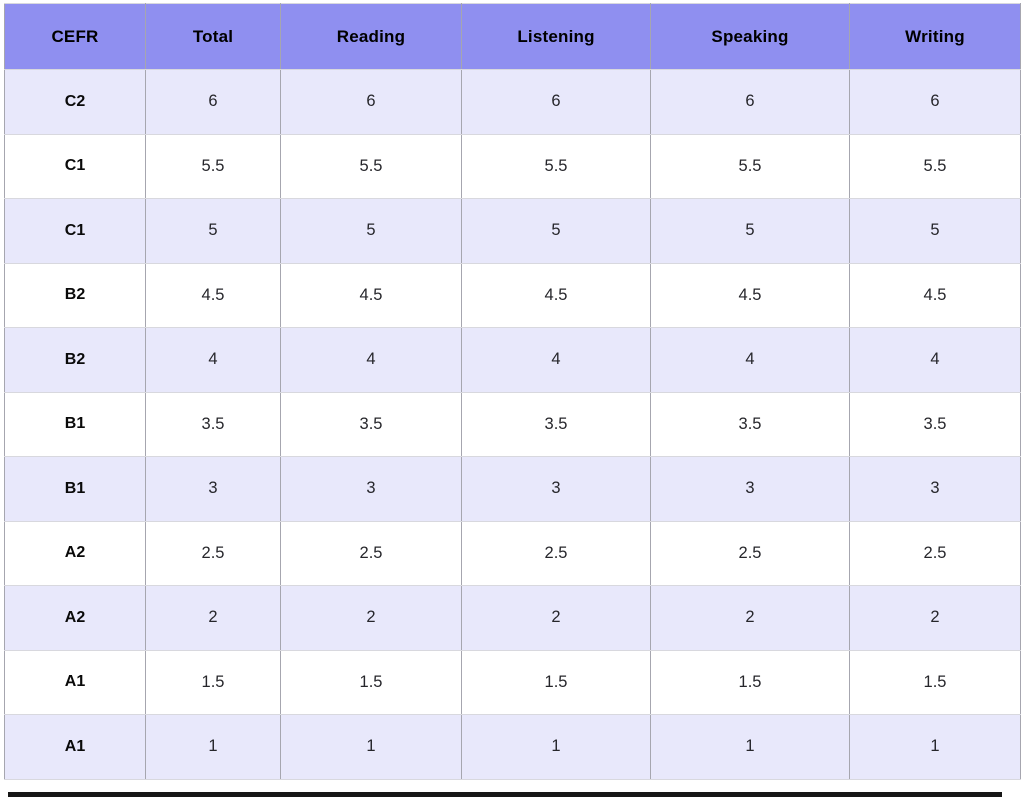 This screenshot has width=1024, height=797. I want to click on header-cell-speaking: Speaking, so click(750, 36).